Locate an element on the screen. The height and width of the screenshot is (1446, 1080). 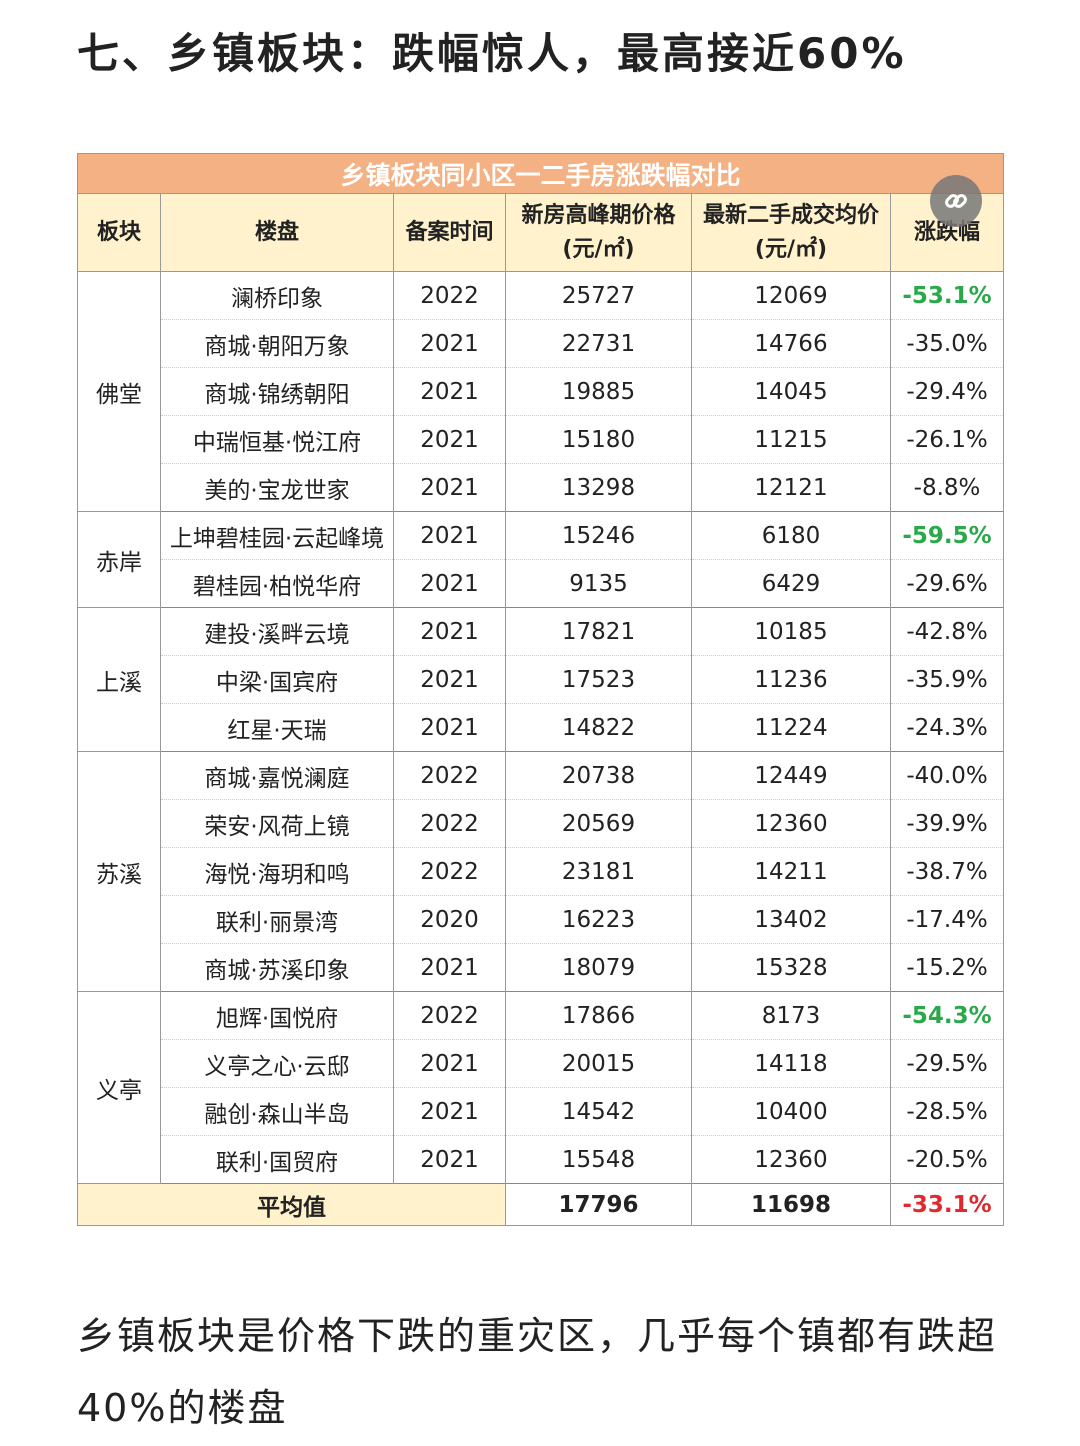
new-price-cell: 14542 is located at coordinates (598, 1111).